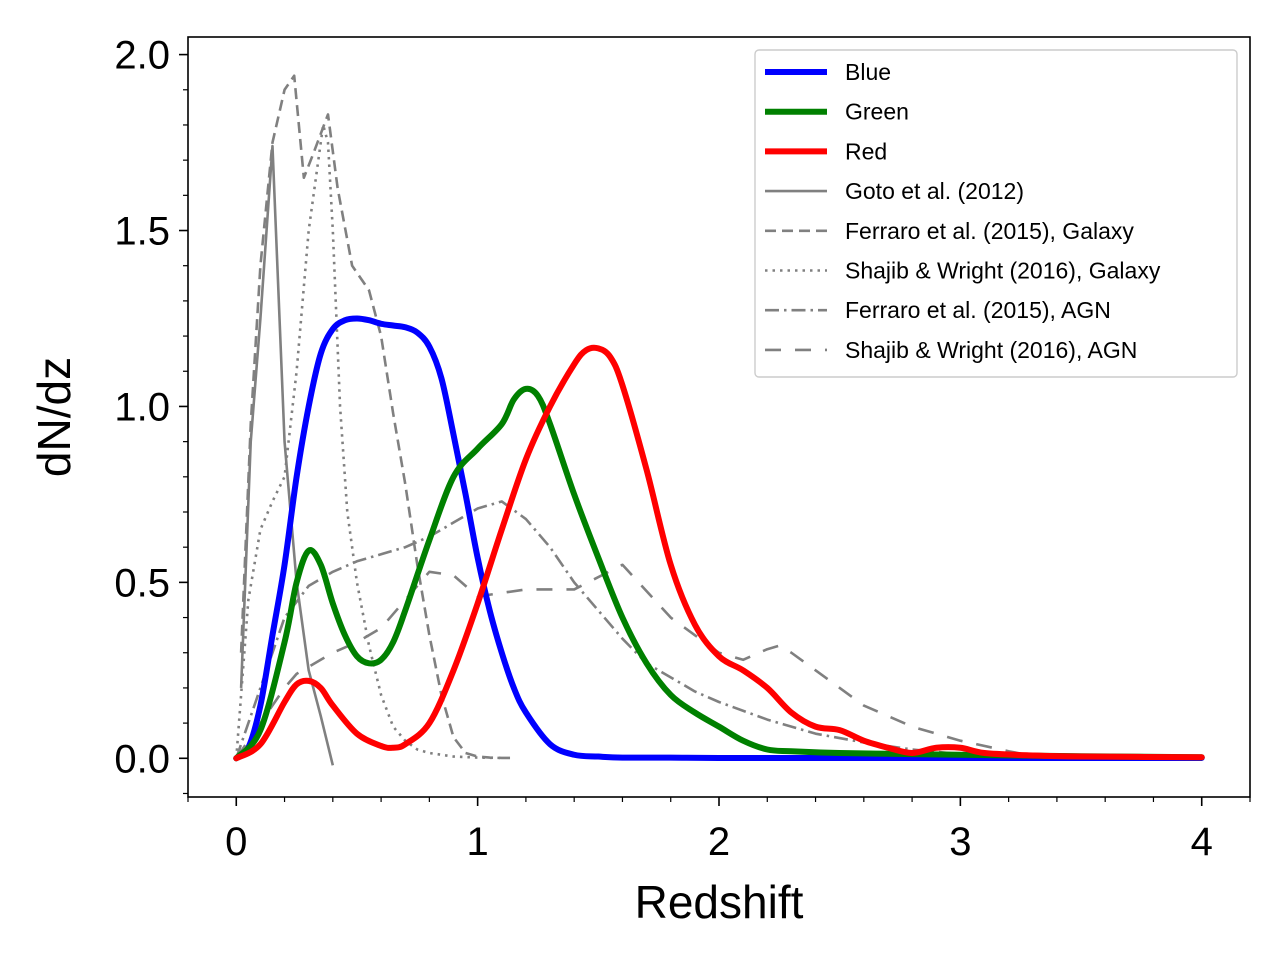  I want to click on legend-label: Ferraro et al. (2015), AGN, so click(978, 310).